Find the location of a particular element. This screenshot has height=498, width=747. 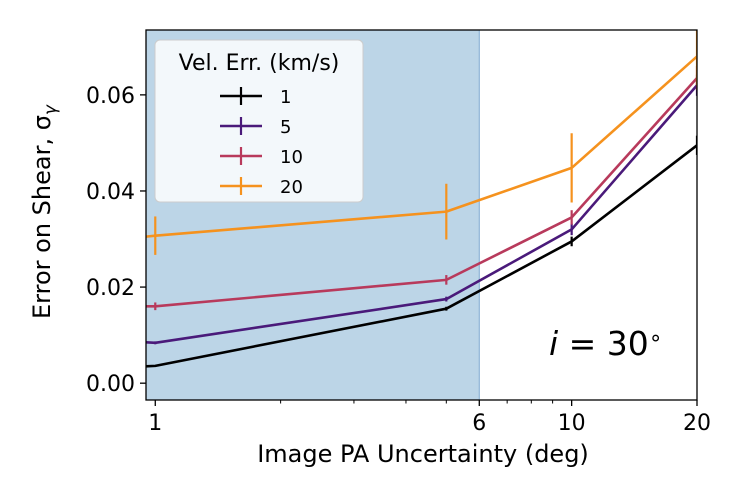

x-axis-label: Image PA Uncertainty (deg) is located at coordinates (423, 454).